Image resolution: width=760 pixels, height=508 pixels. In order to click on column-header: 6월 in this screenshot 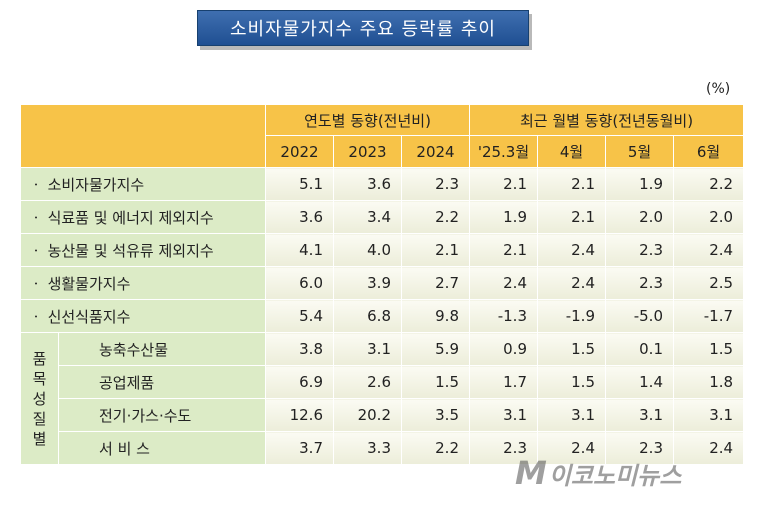, I will do `click(708, 151)`.